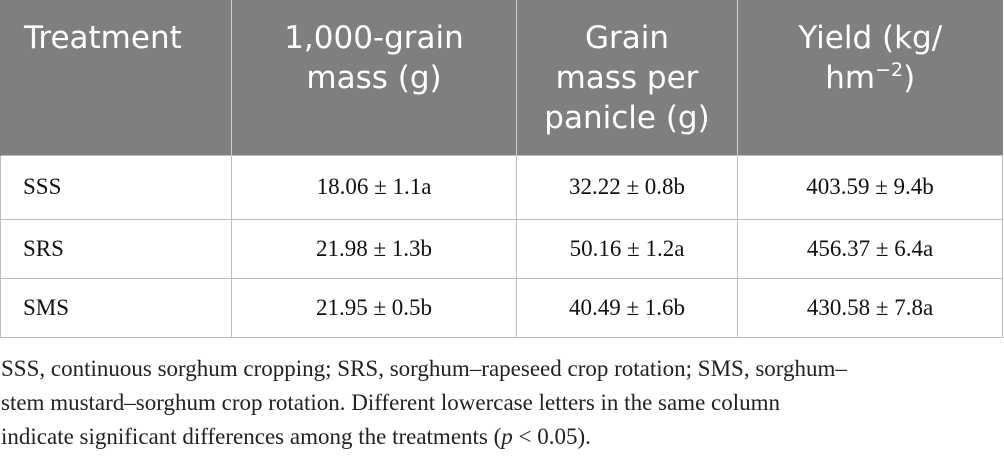 This screenshot has width=1004, height=468. Describe the element at coordinates (116, 77) in the screenshot. I see `header-treatment: Treatment` at that location.